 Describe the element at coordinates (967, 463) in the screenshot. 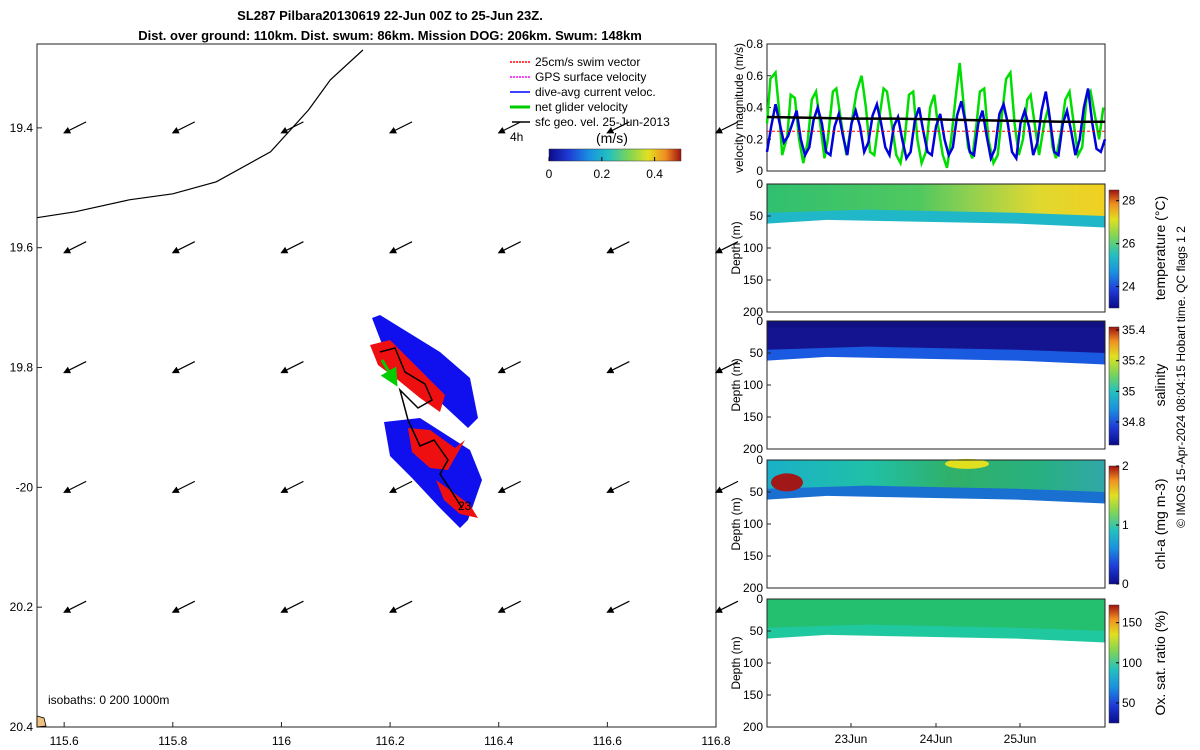

I see `chl-surface-patch` at that location.